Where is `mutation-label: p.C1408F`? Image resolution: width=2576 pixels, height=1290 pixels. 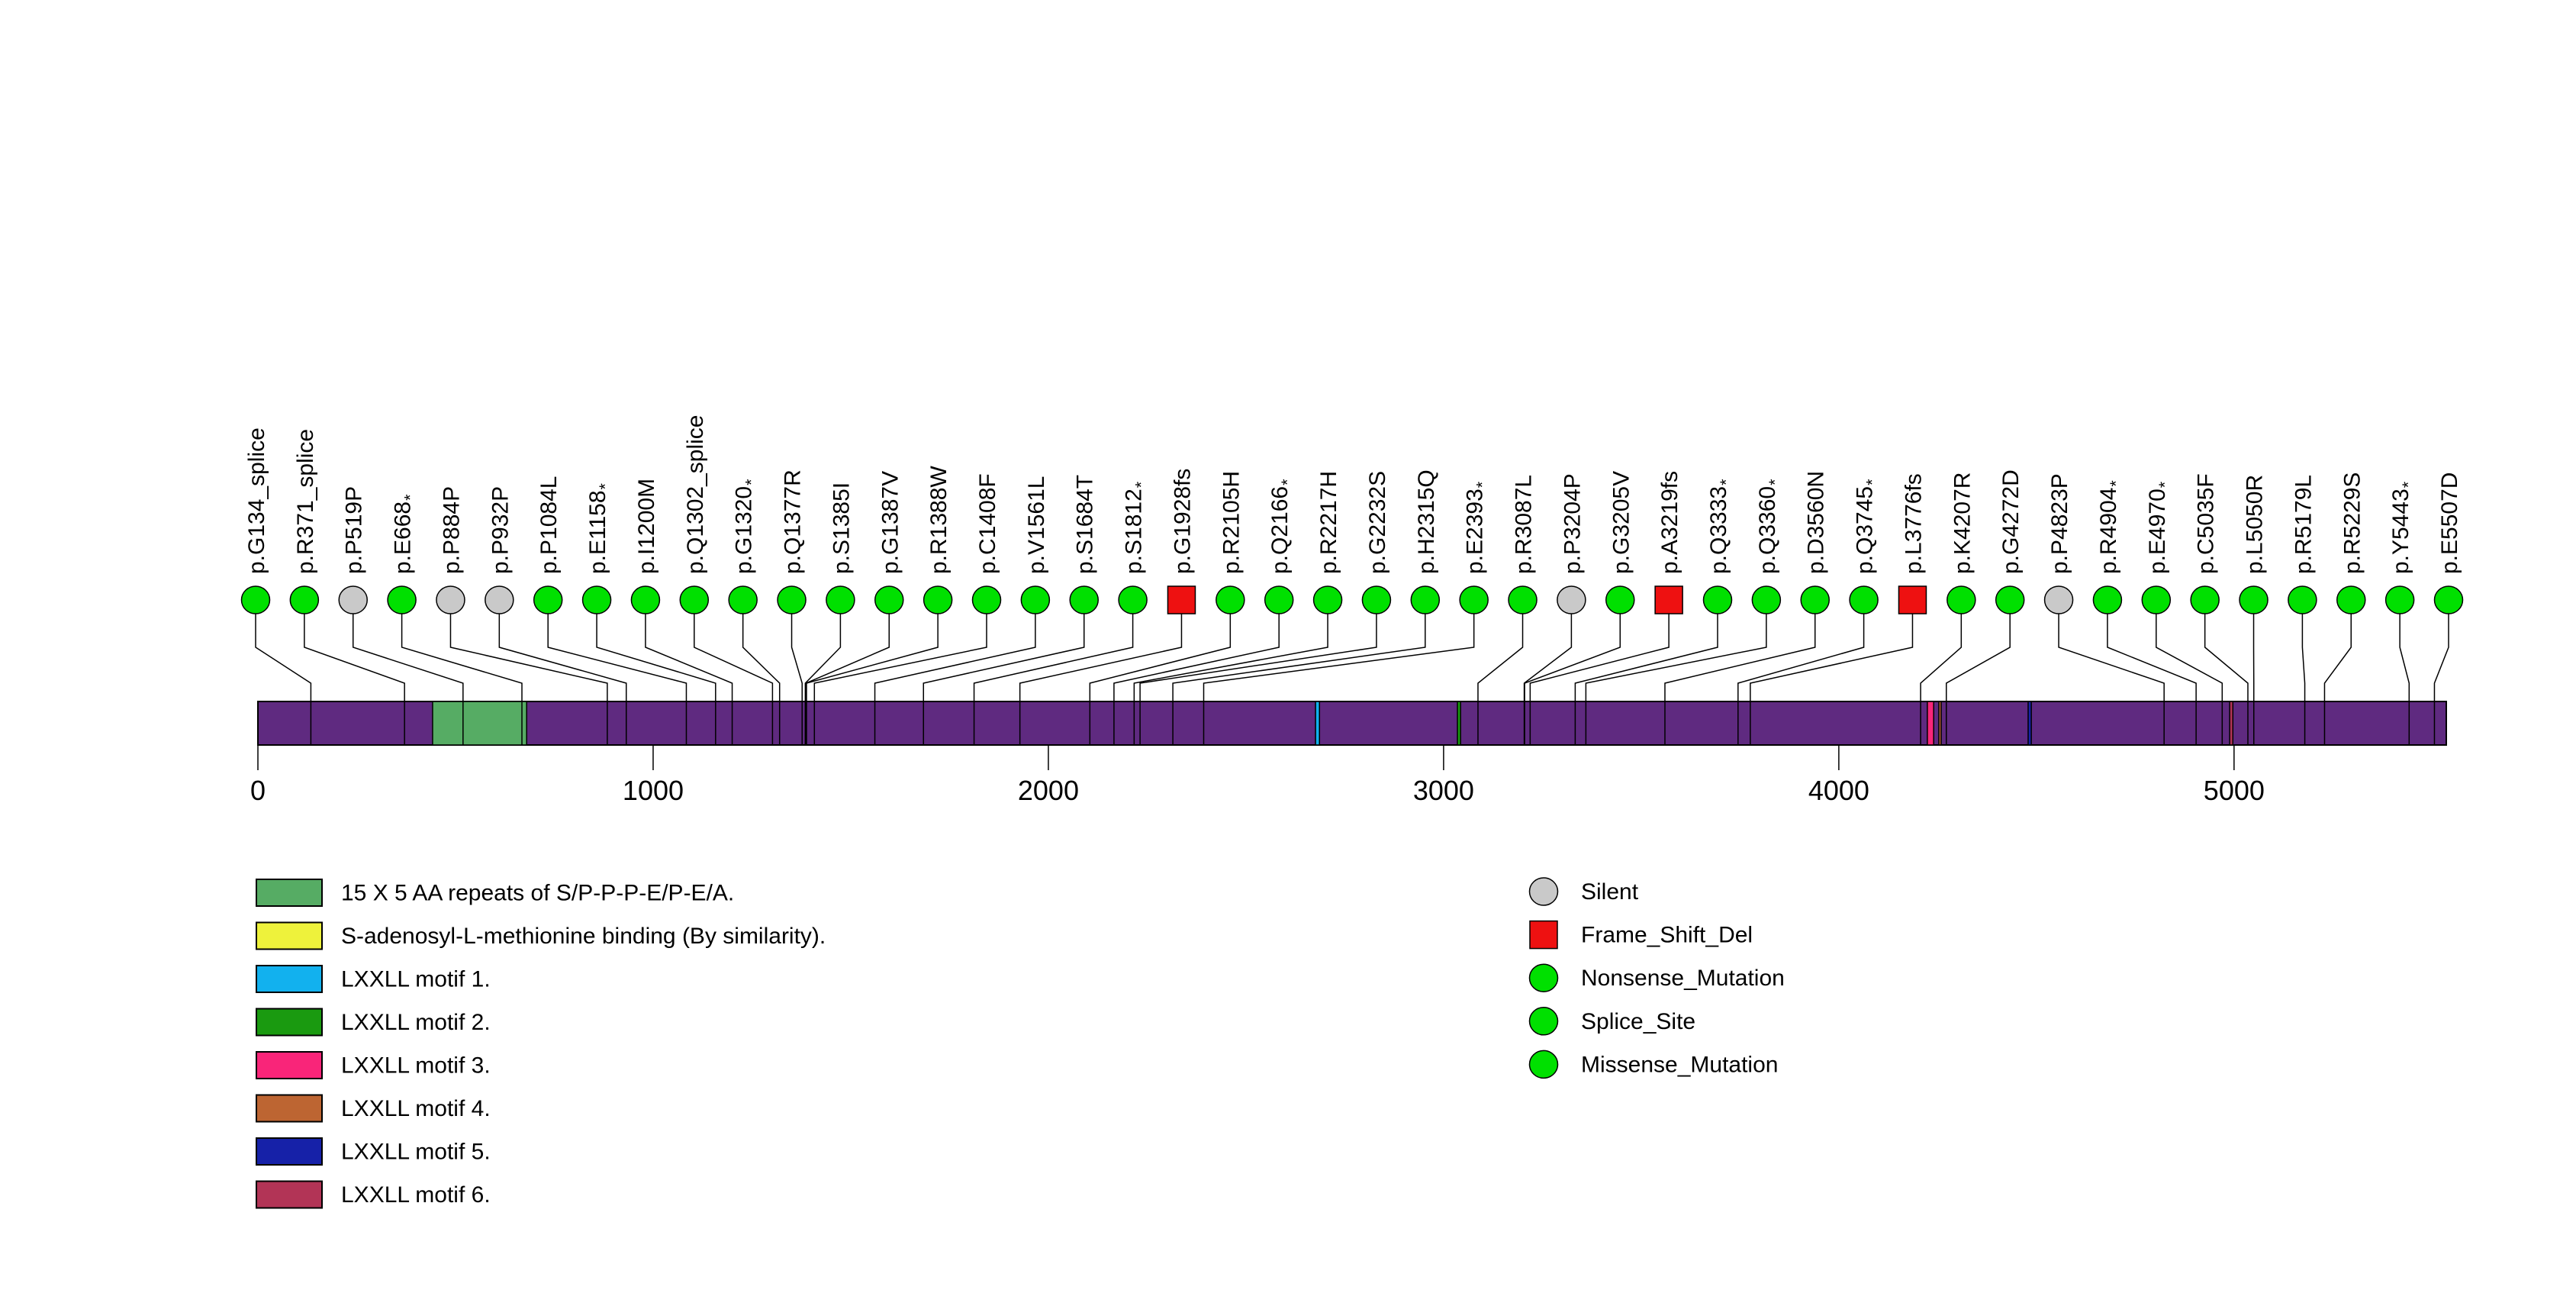
mutation-label: p.C1408F is located at coordinates (987, 523).